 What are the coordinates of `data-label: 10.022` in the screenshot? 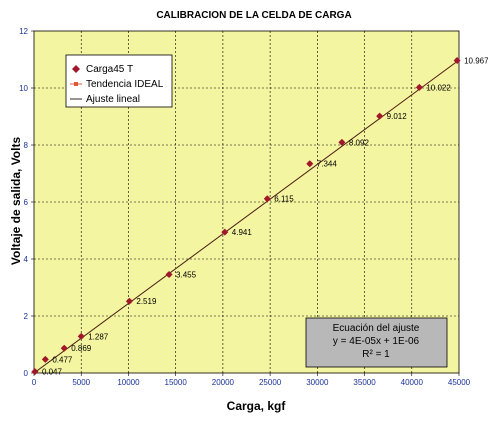 It's located at (438, 87).